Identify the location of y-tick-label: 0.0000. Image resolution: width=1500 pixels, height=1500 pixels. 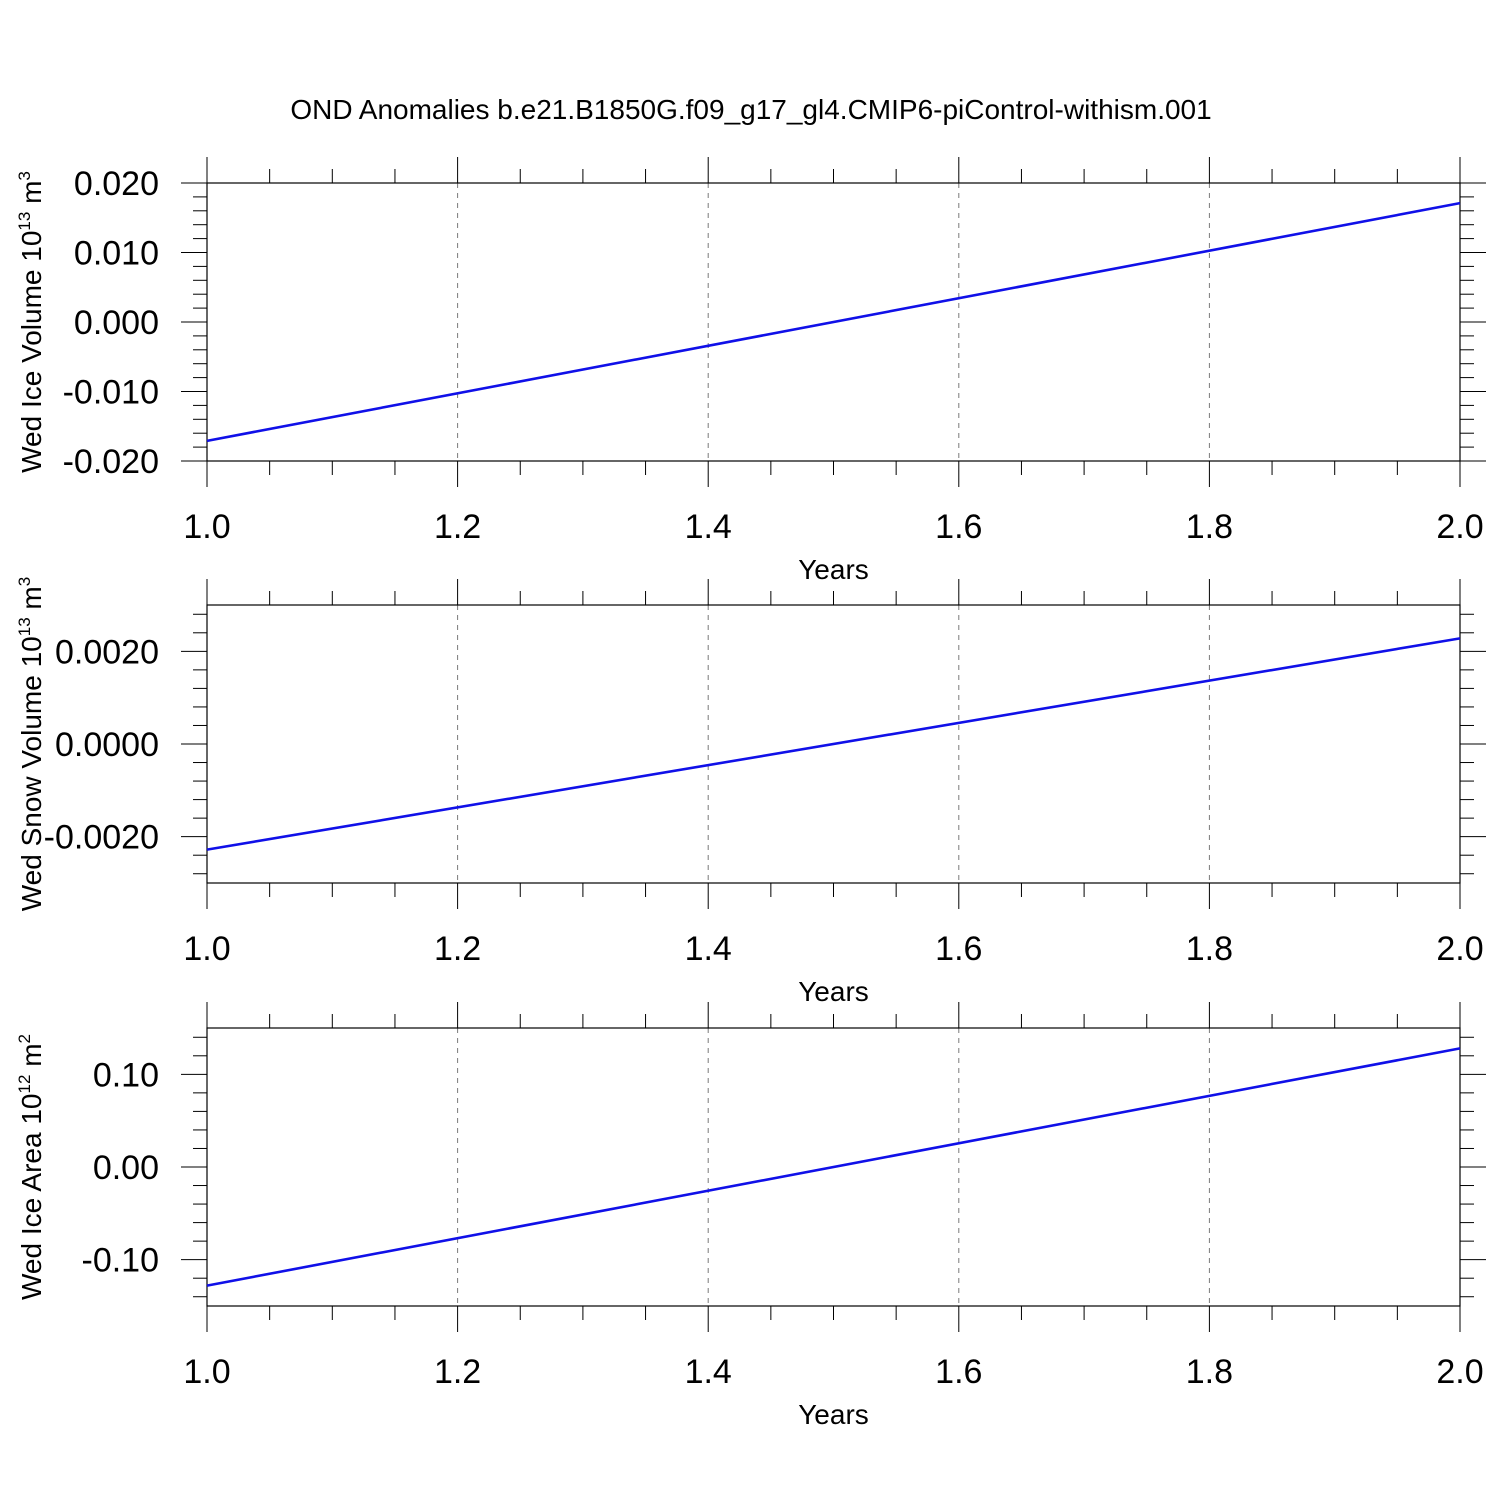
(107, 745).